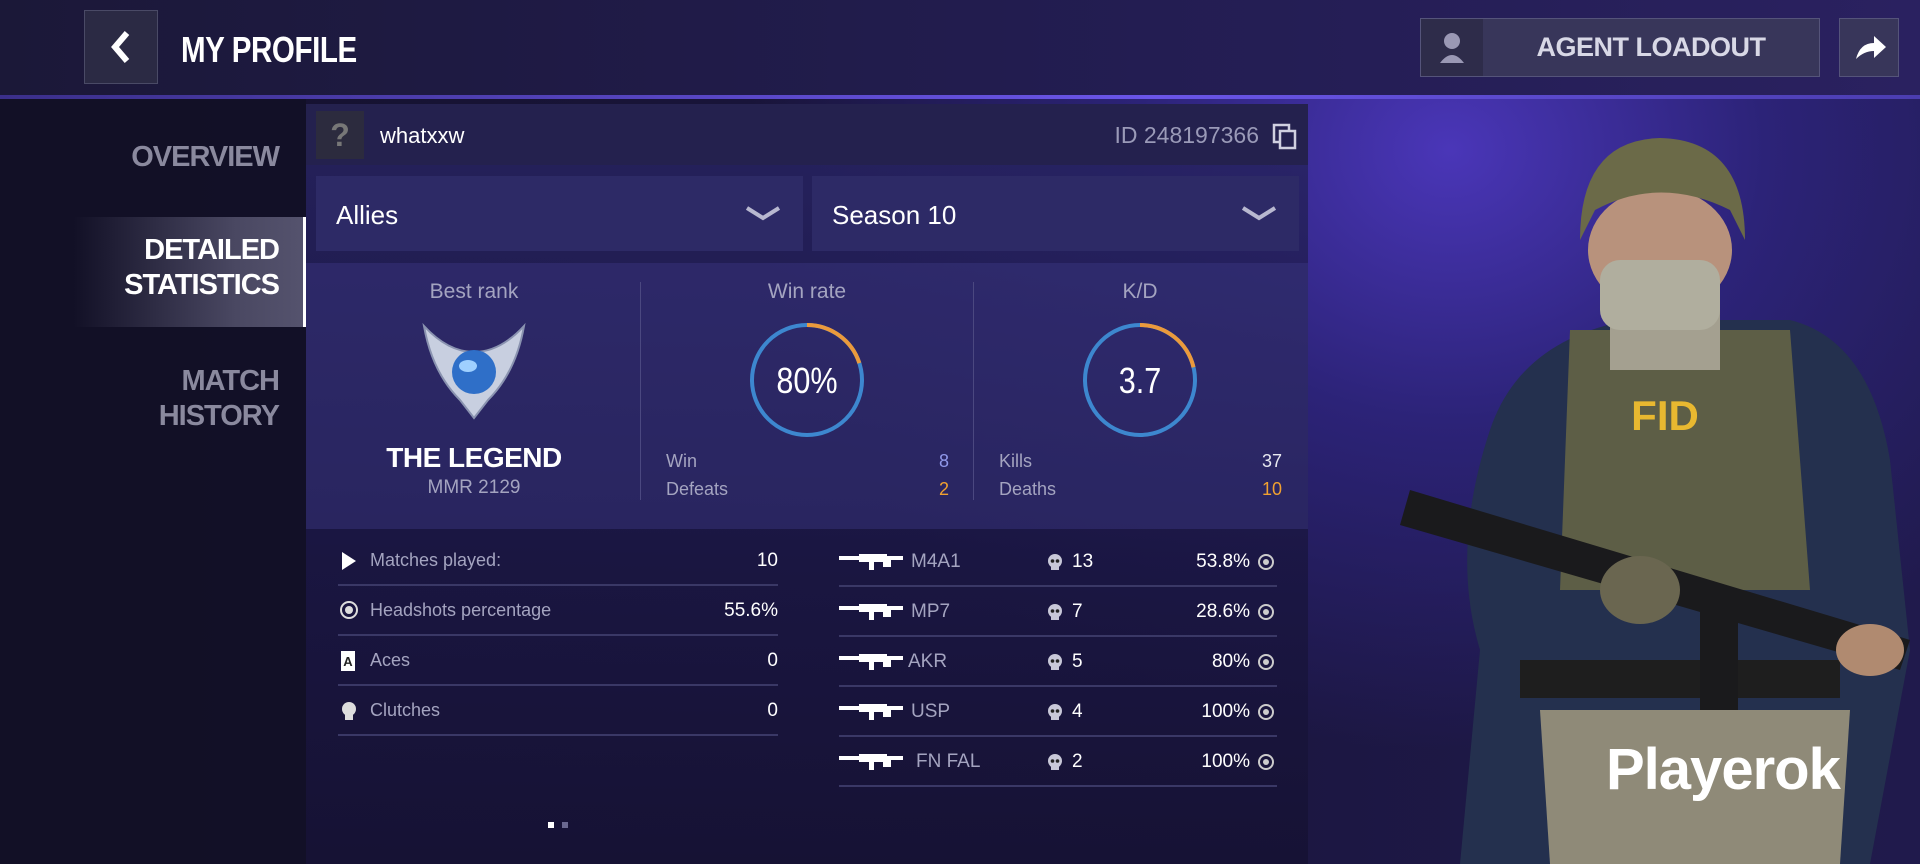 The height and width of the screenshot is (864, 1920). What do you see at coordinates (1651, 47) in the screenshot?
I see `agent-loadout-label: AGENT LOADOUT` at bounding box center [1651, 47].